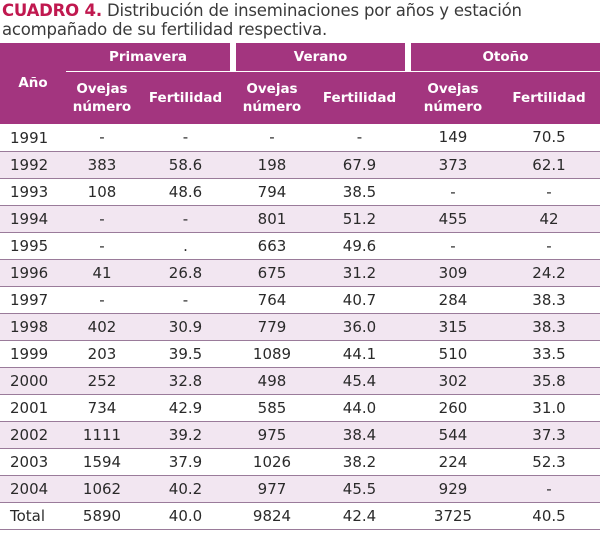  I want to click on year-cell: 2002, so click(33, 435).